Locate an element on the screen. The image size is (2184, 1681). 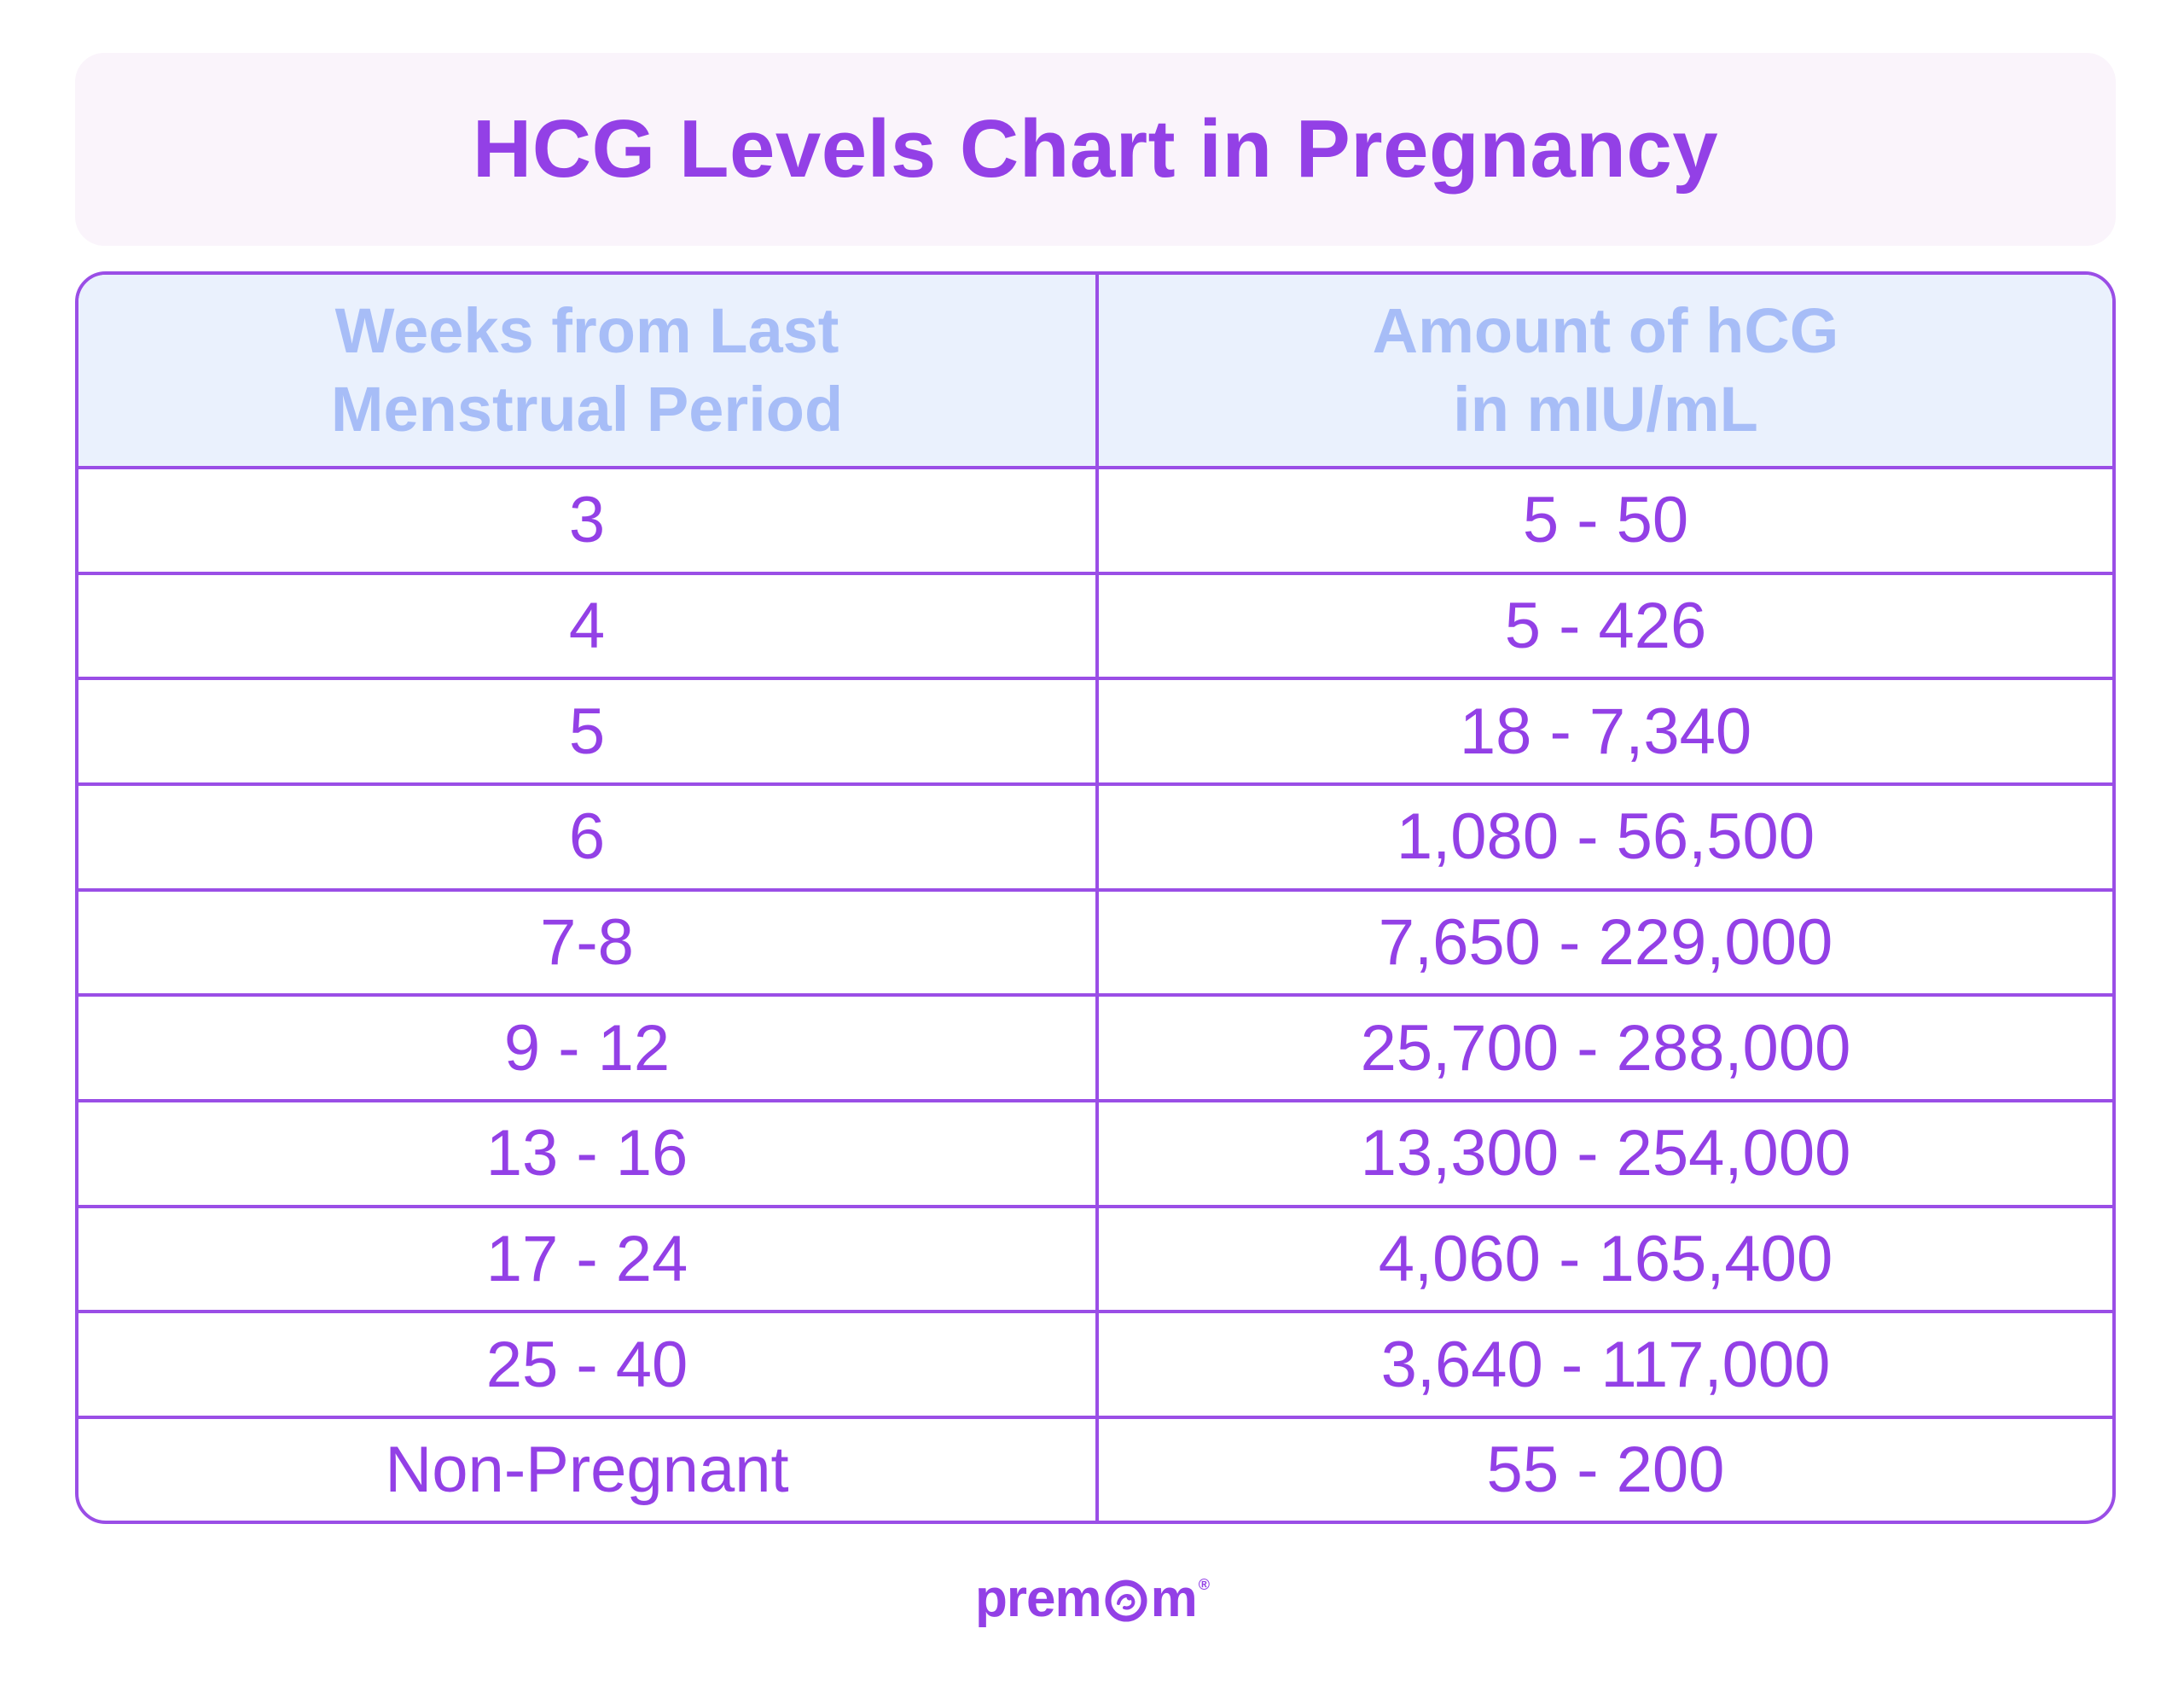
header-hcg-amount: Amount of hCG in mIU/mL is located at coordinates (1603, 372).